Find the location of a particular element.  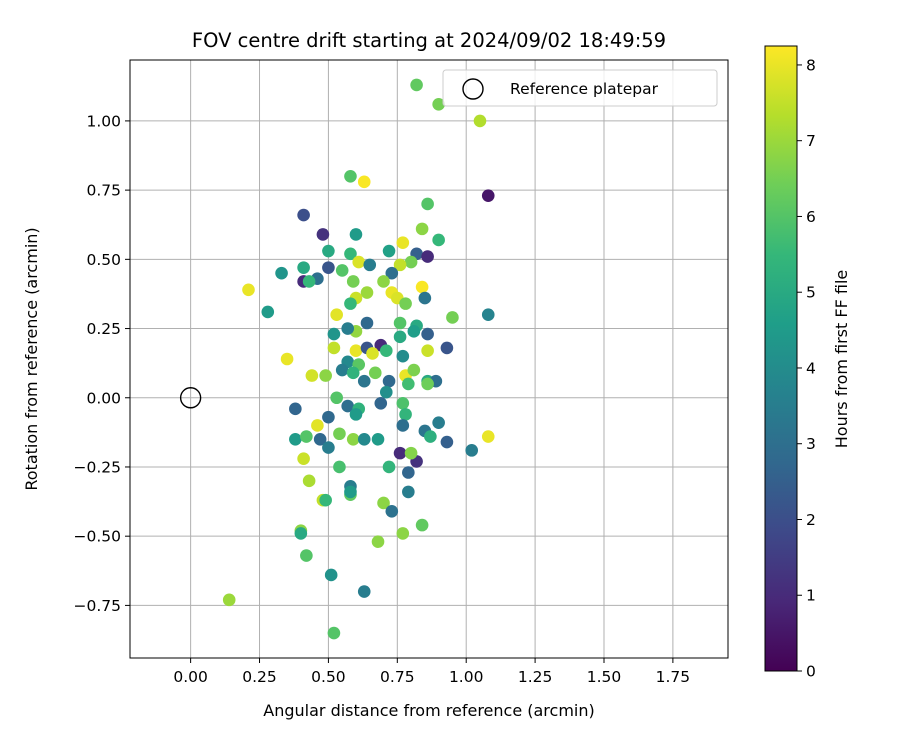

colorbar-label: Hours from first FF file is located at coordinates (841, 359).